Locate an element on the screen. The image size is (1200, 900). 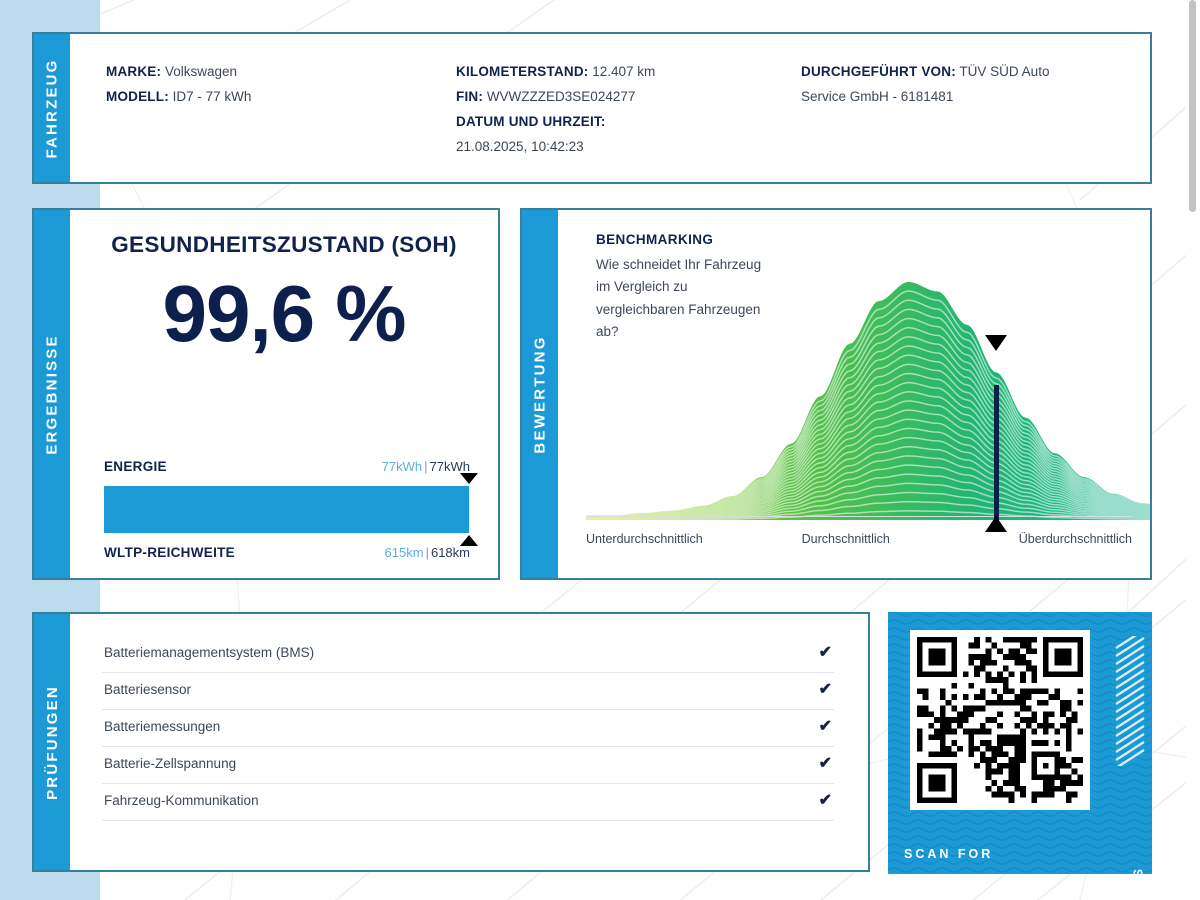
range-row: WLTP-REICHWEITE 615km | 618km is located at coordinates (287, 552).